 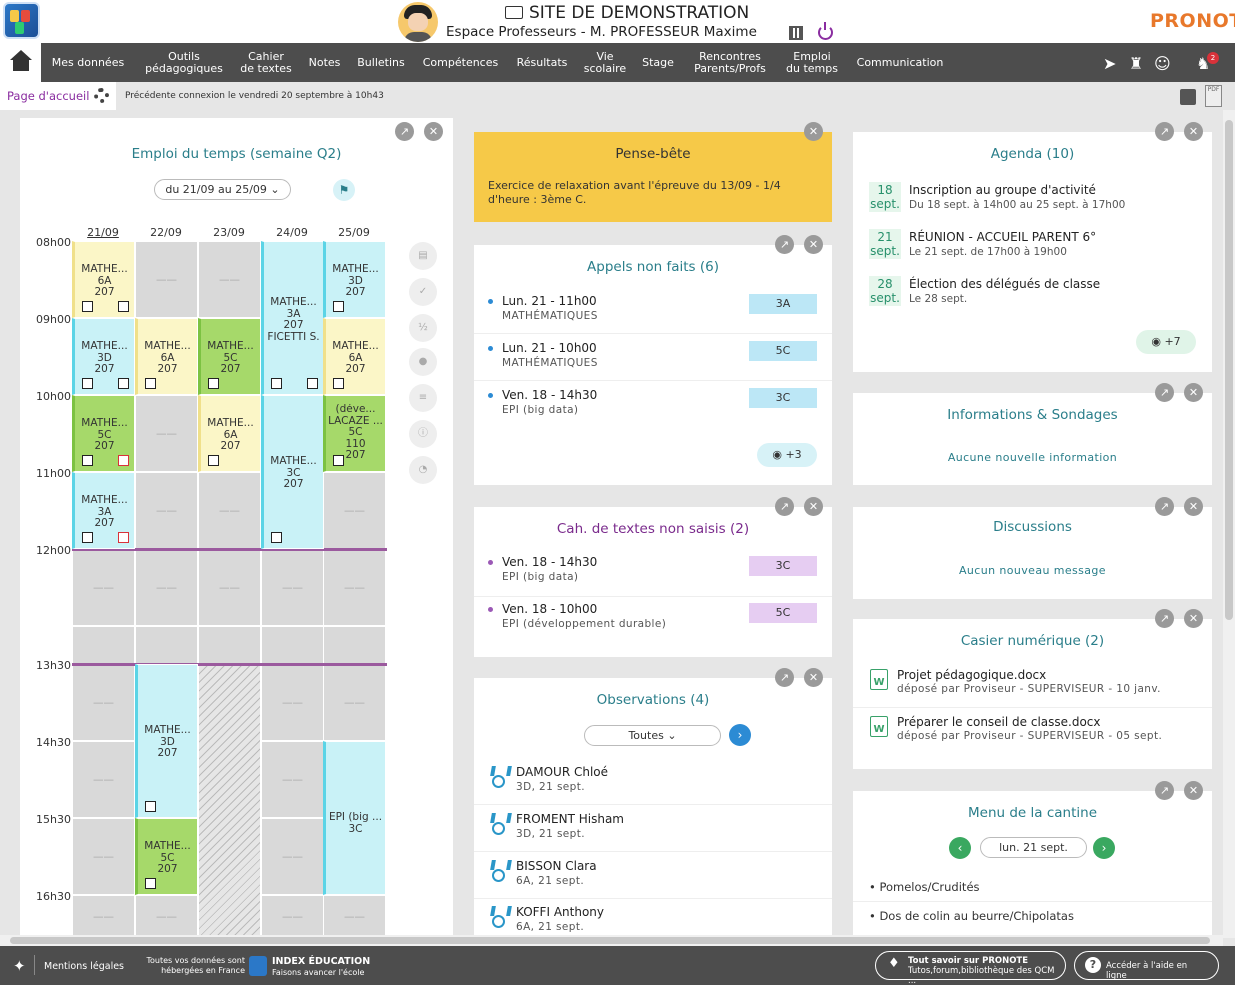 I want to click on timetable-close-icon: ✕, so click(x=433, y=131).